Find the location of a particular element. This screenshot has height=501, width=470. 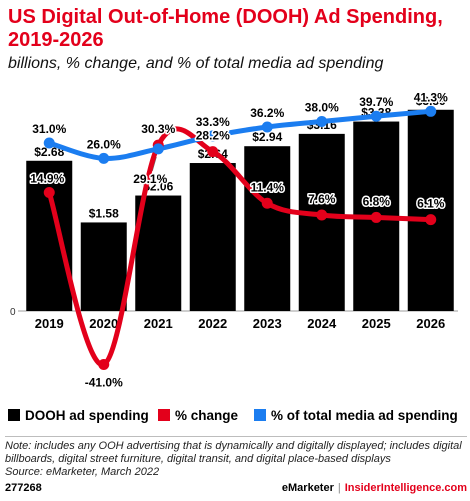

legend-swatch-share is located at coordinates (260, 415).